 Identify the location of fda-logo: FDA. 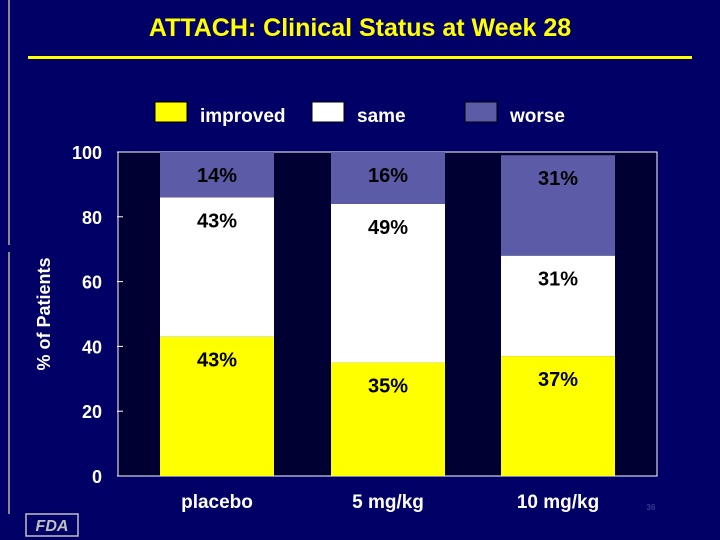
(52, 525).